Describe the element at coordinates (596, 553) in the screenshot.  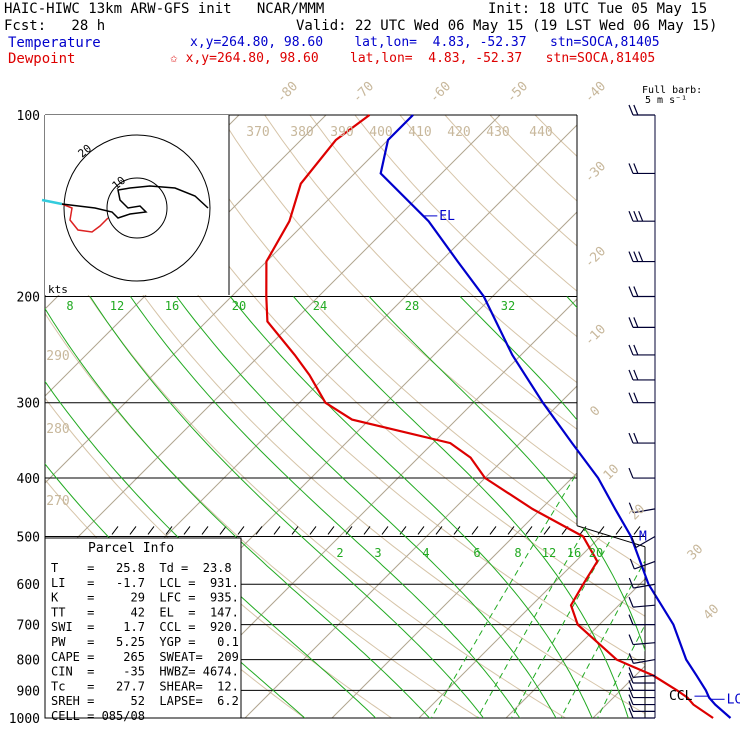
I see `mixing-ratio-label: 20` at that location.